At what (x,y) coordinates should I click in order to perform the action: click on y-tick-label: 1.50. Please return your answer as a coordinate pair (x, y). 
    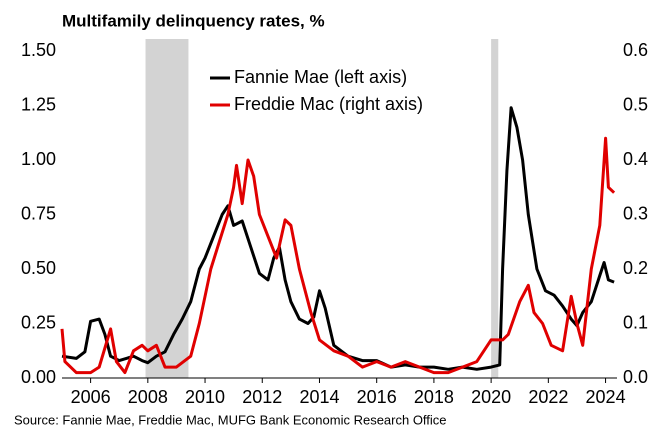
    Looking at the image, I should click on (38, 50).